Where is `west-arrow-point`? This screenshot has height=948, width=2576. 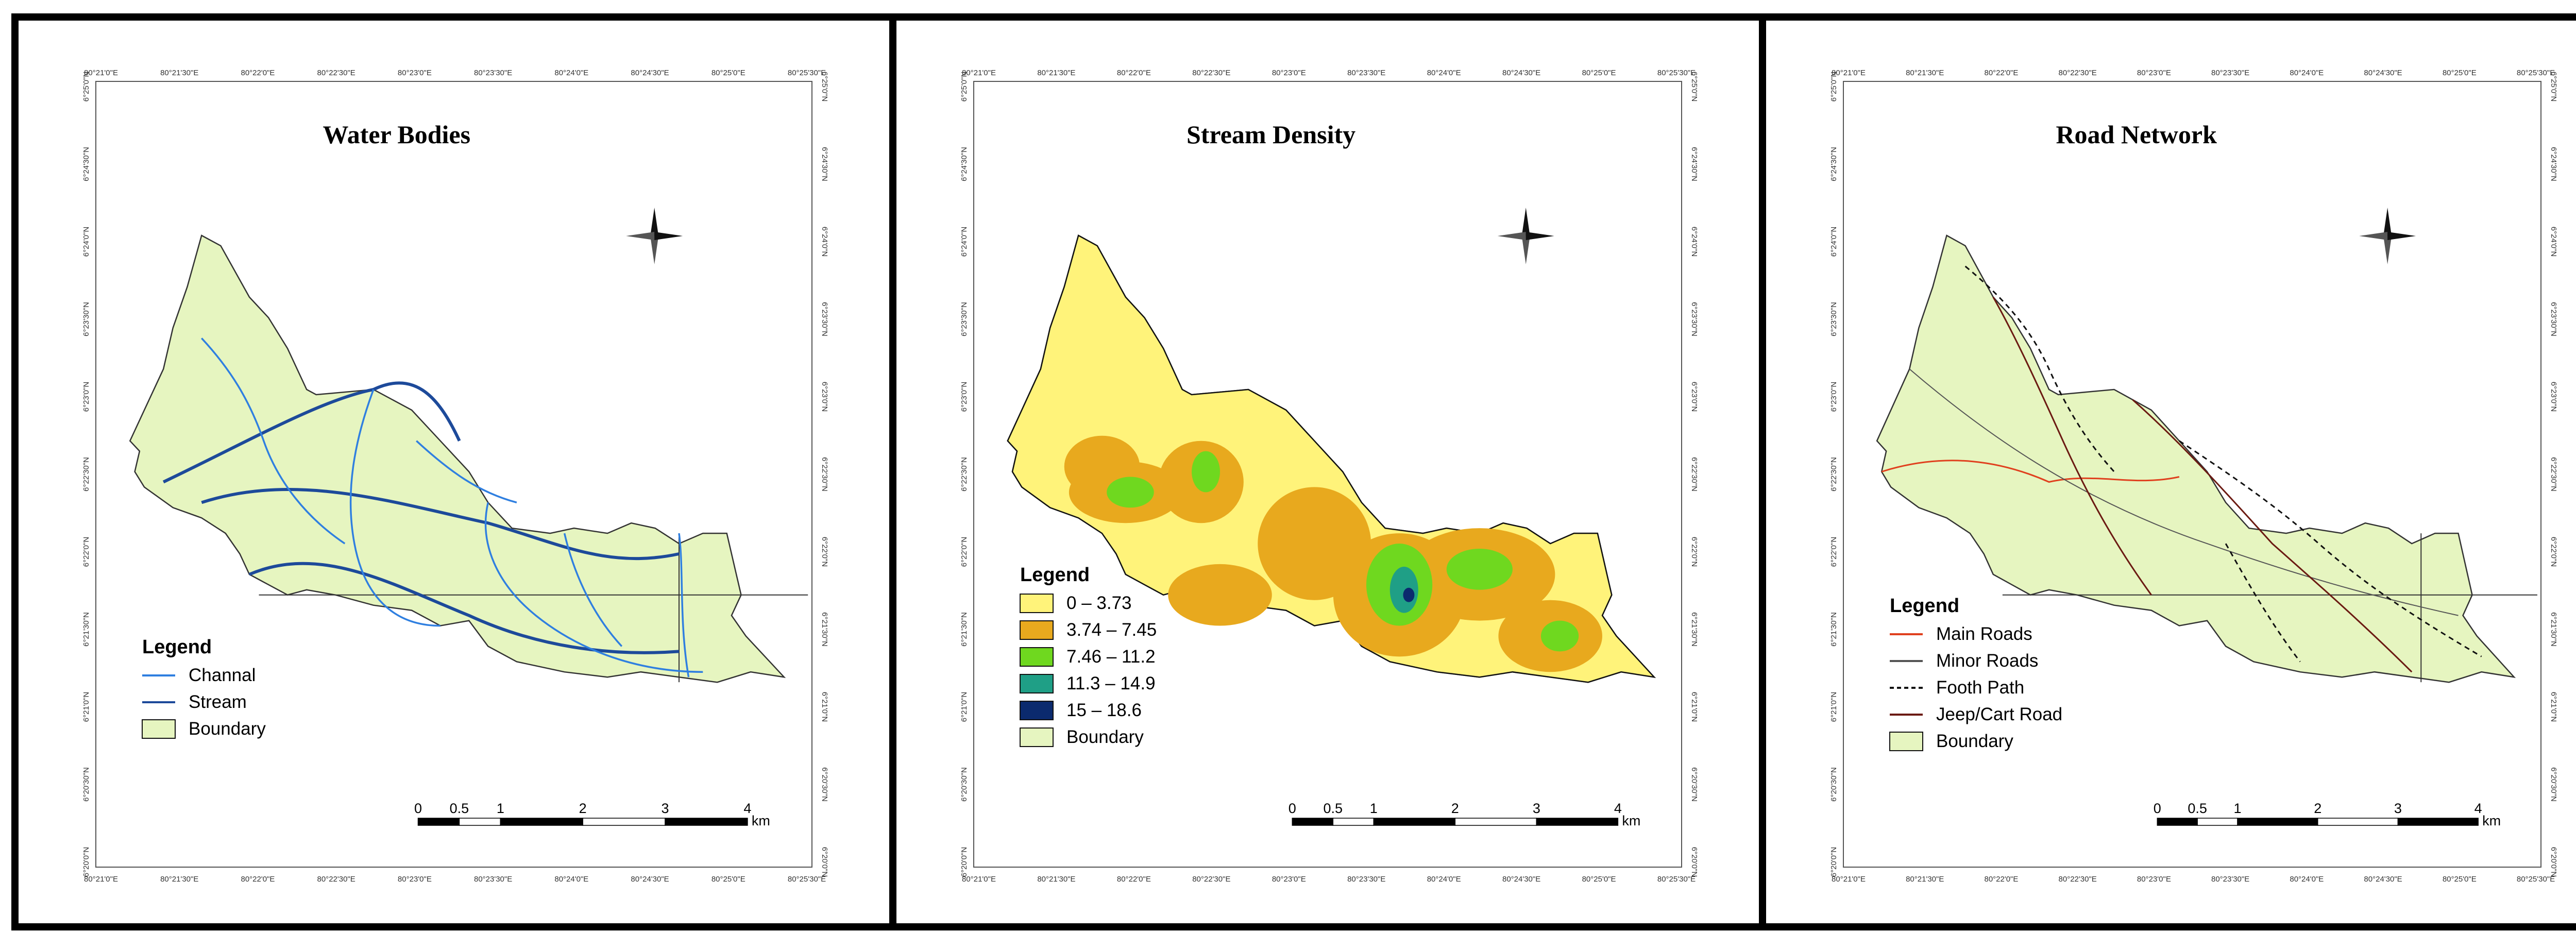 west-arrow-point is located at coordinates (2373, 236).